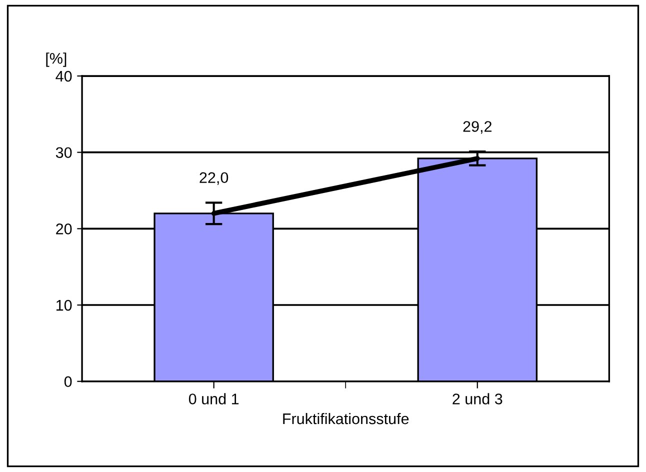  I want to click on y-tick-label: 10, so click(64, 305).